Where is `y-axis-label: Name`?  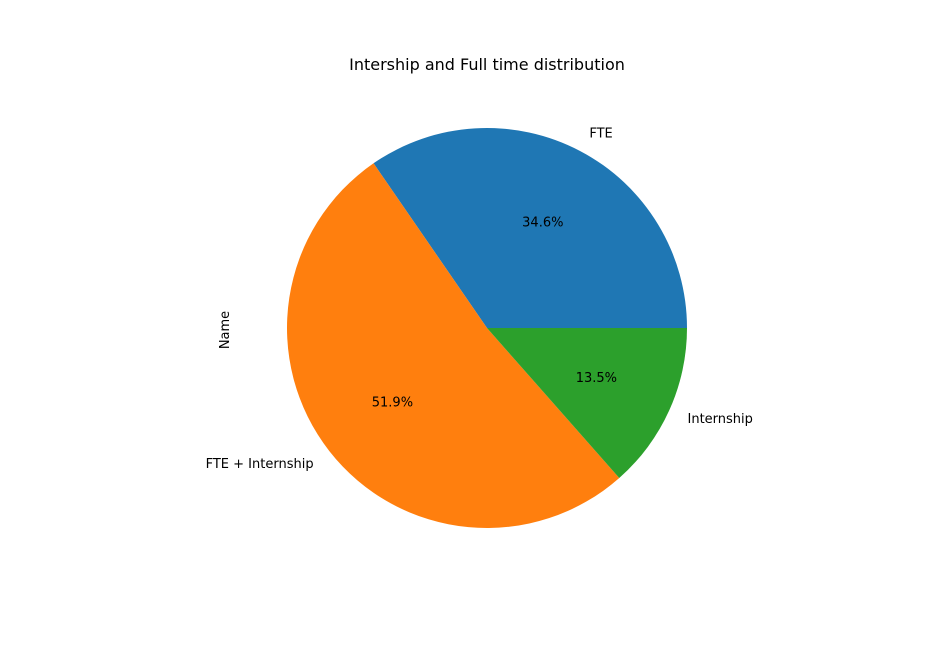 y-axis-label: Name is located at coordinates (225, 330).